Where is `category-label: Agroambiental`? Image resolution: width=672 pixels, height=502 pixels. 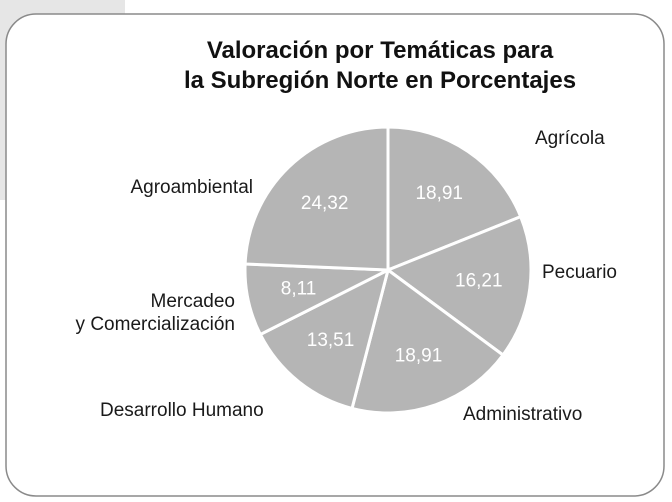
category-label: Agroambiental is located at coordinates (191, 187).